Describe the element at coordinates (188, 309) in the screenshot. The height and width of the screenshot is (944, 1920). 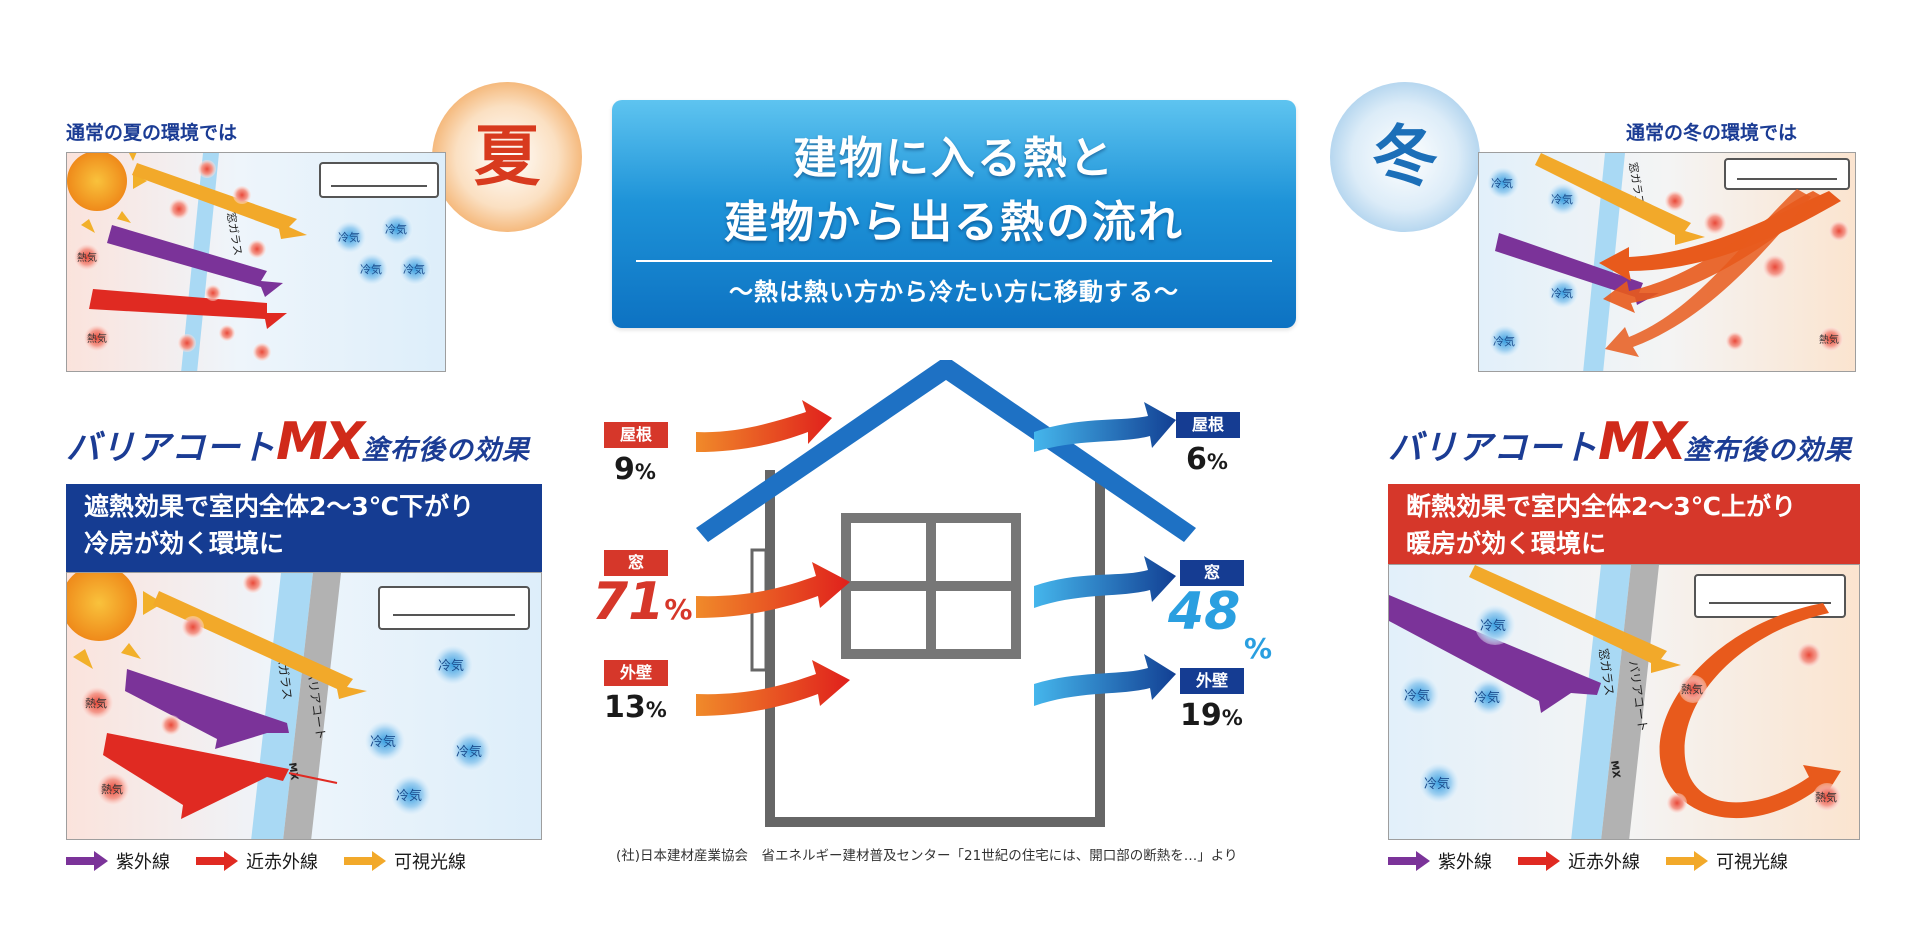
I see `nir-arrow` at that location.